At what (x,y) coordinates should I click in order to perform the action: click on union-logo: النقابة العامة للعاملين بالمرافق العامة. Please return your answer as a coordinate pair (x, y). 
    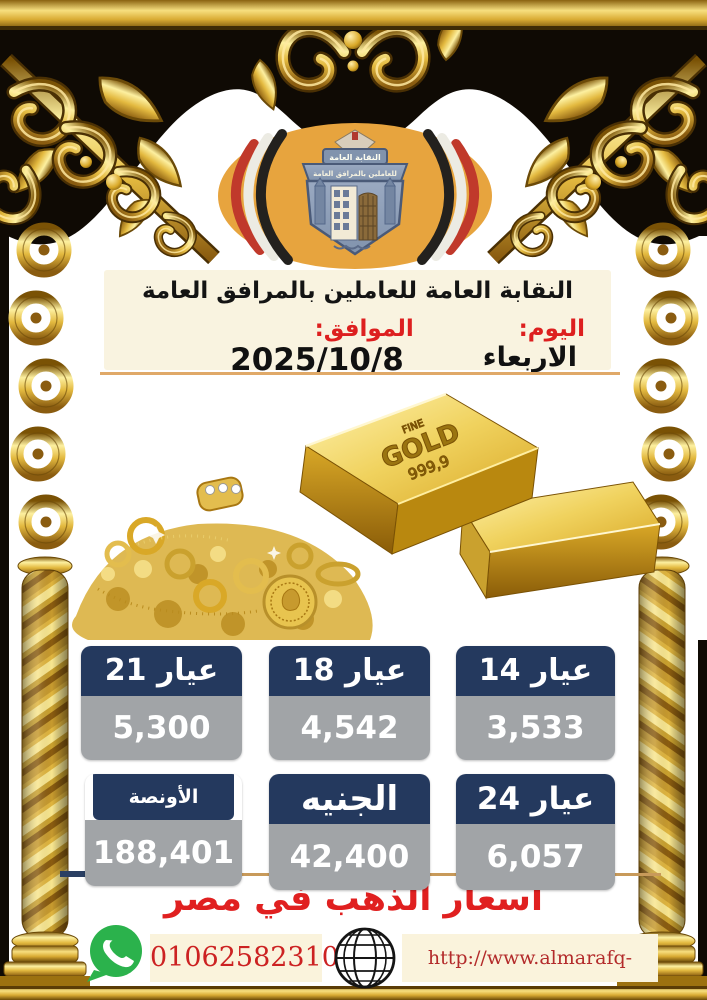
    Looking at the image, I should click on (355, 196).